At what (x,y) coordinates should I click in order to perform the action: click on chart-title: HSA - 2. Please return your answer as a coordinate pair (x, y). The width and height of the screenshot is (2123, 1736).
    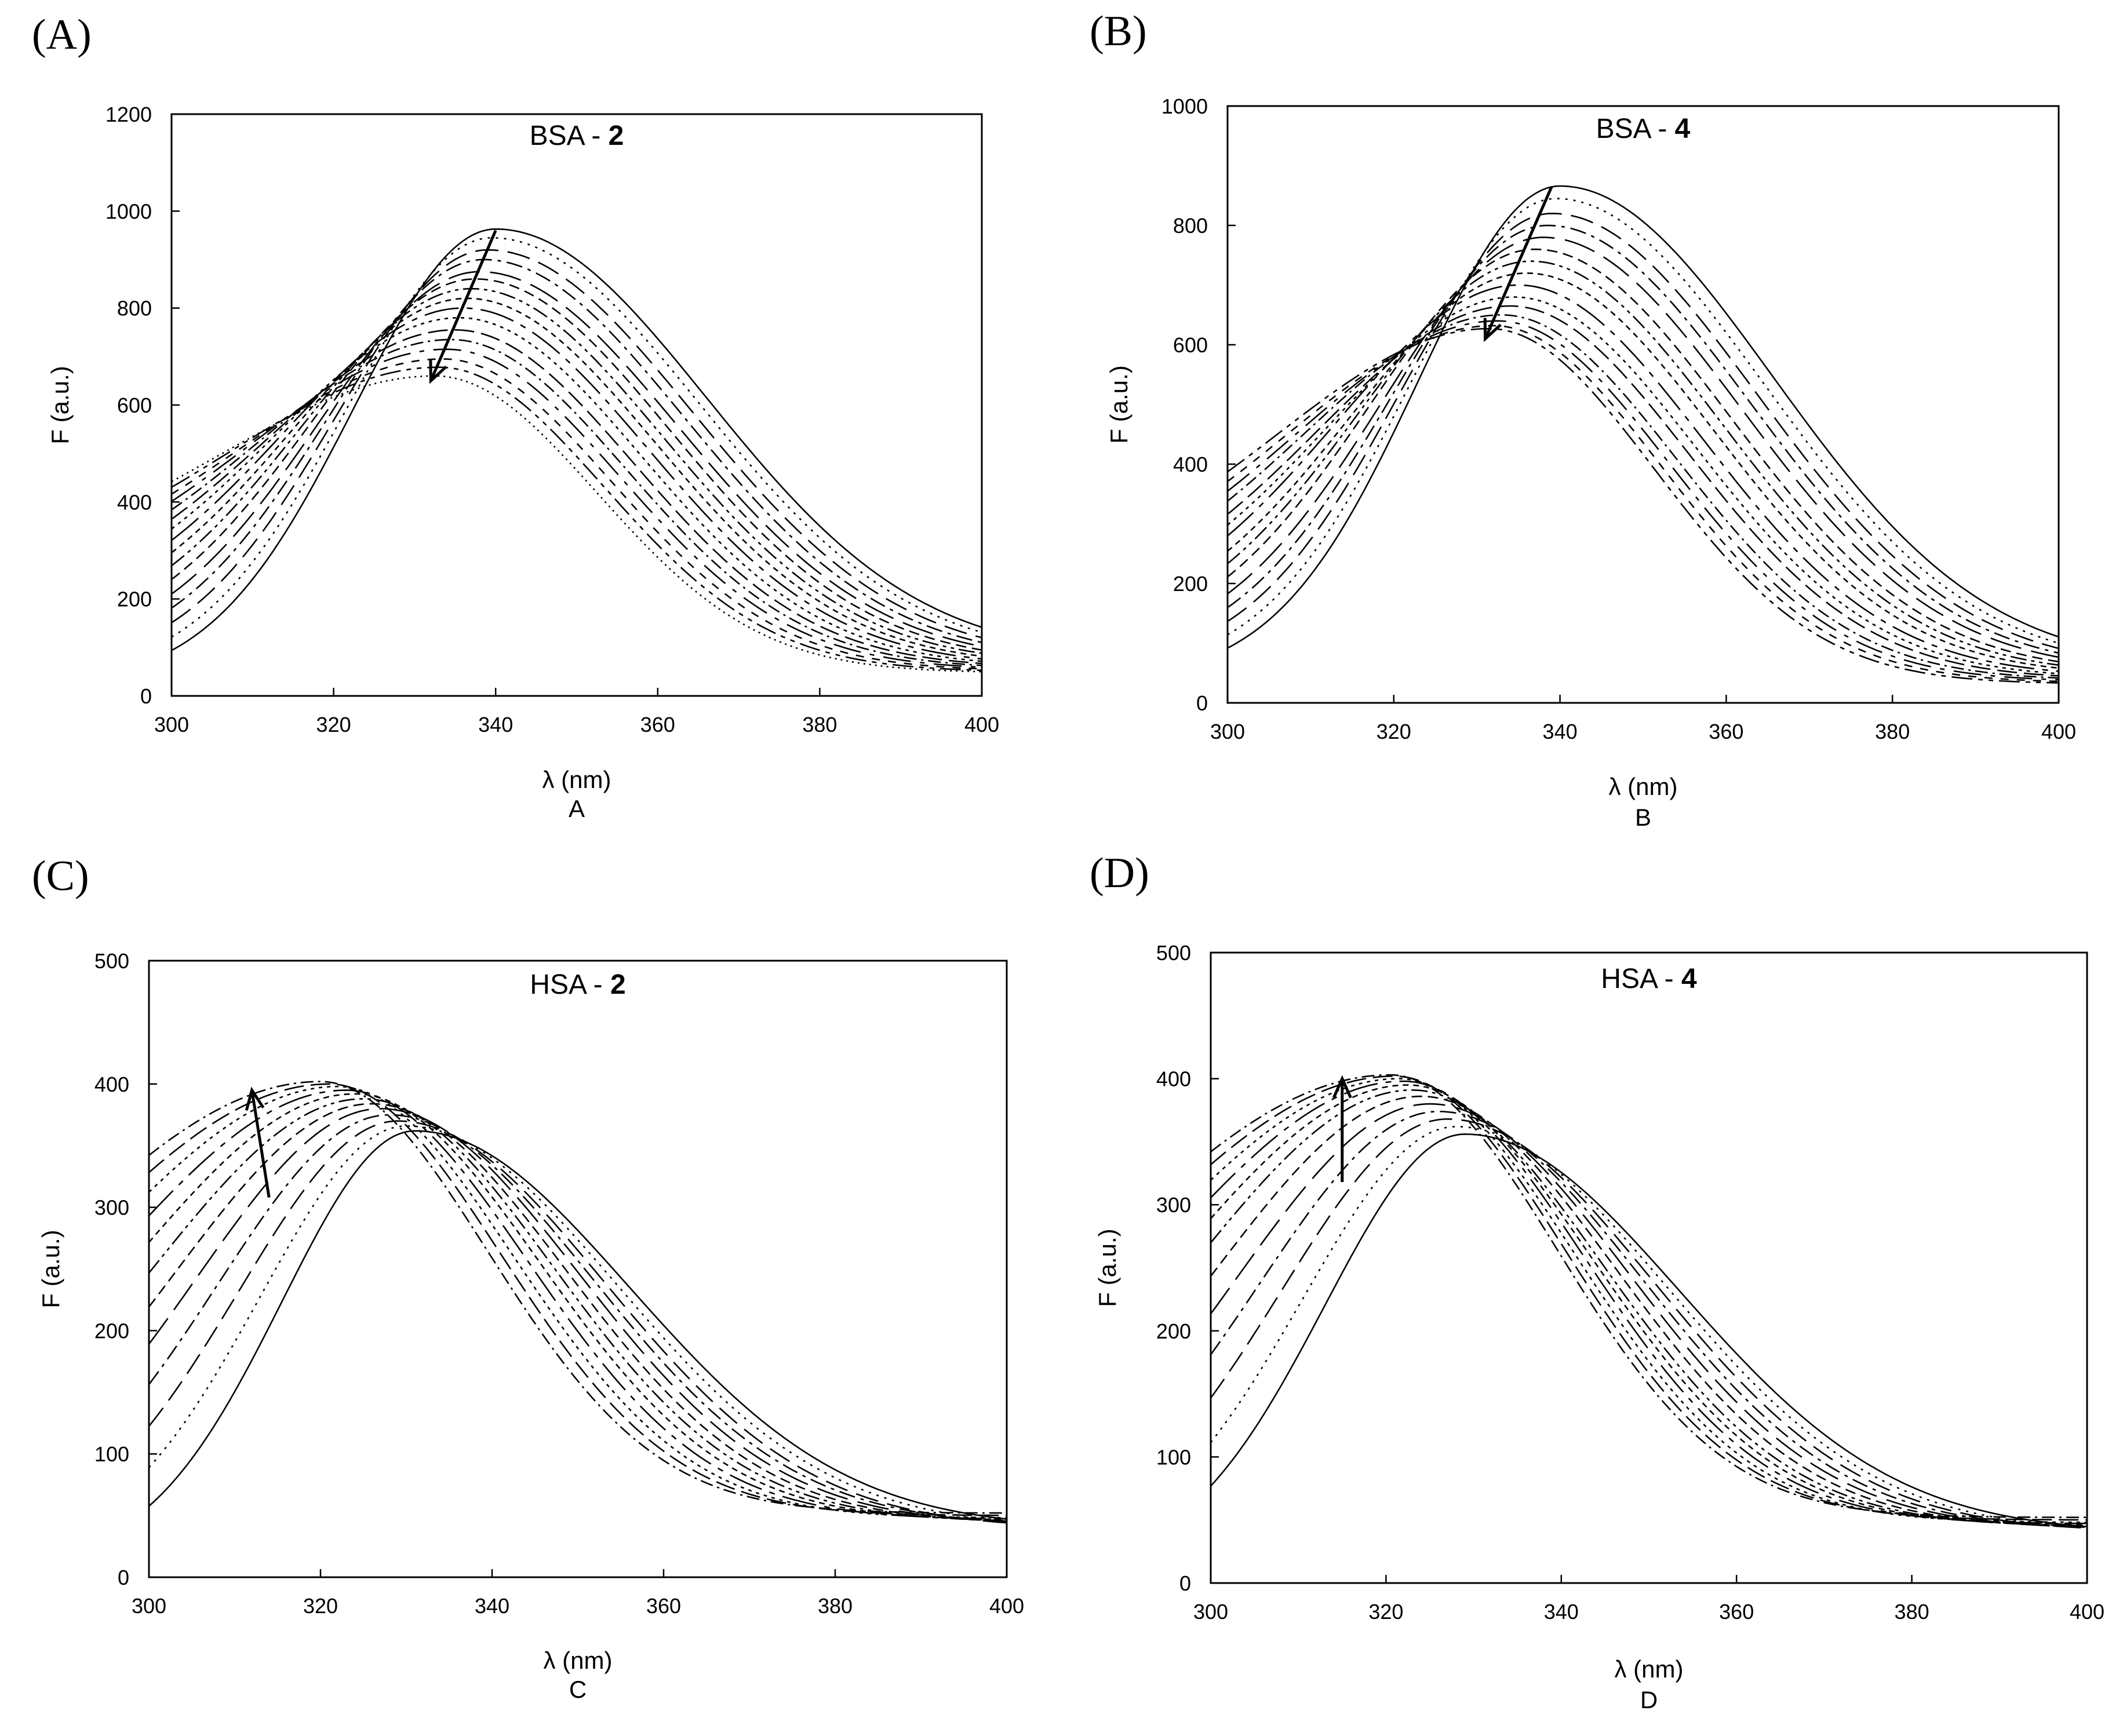
    Looking at the image, I should click on (577, 984).